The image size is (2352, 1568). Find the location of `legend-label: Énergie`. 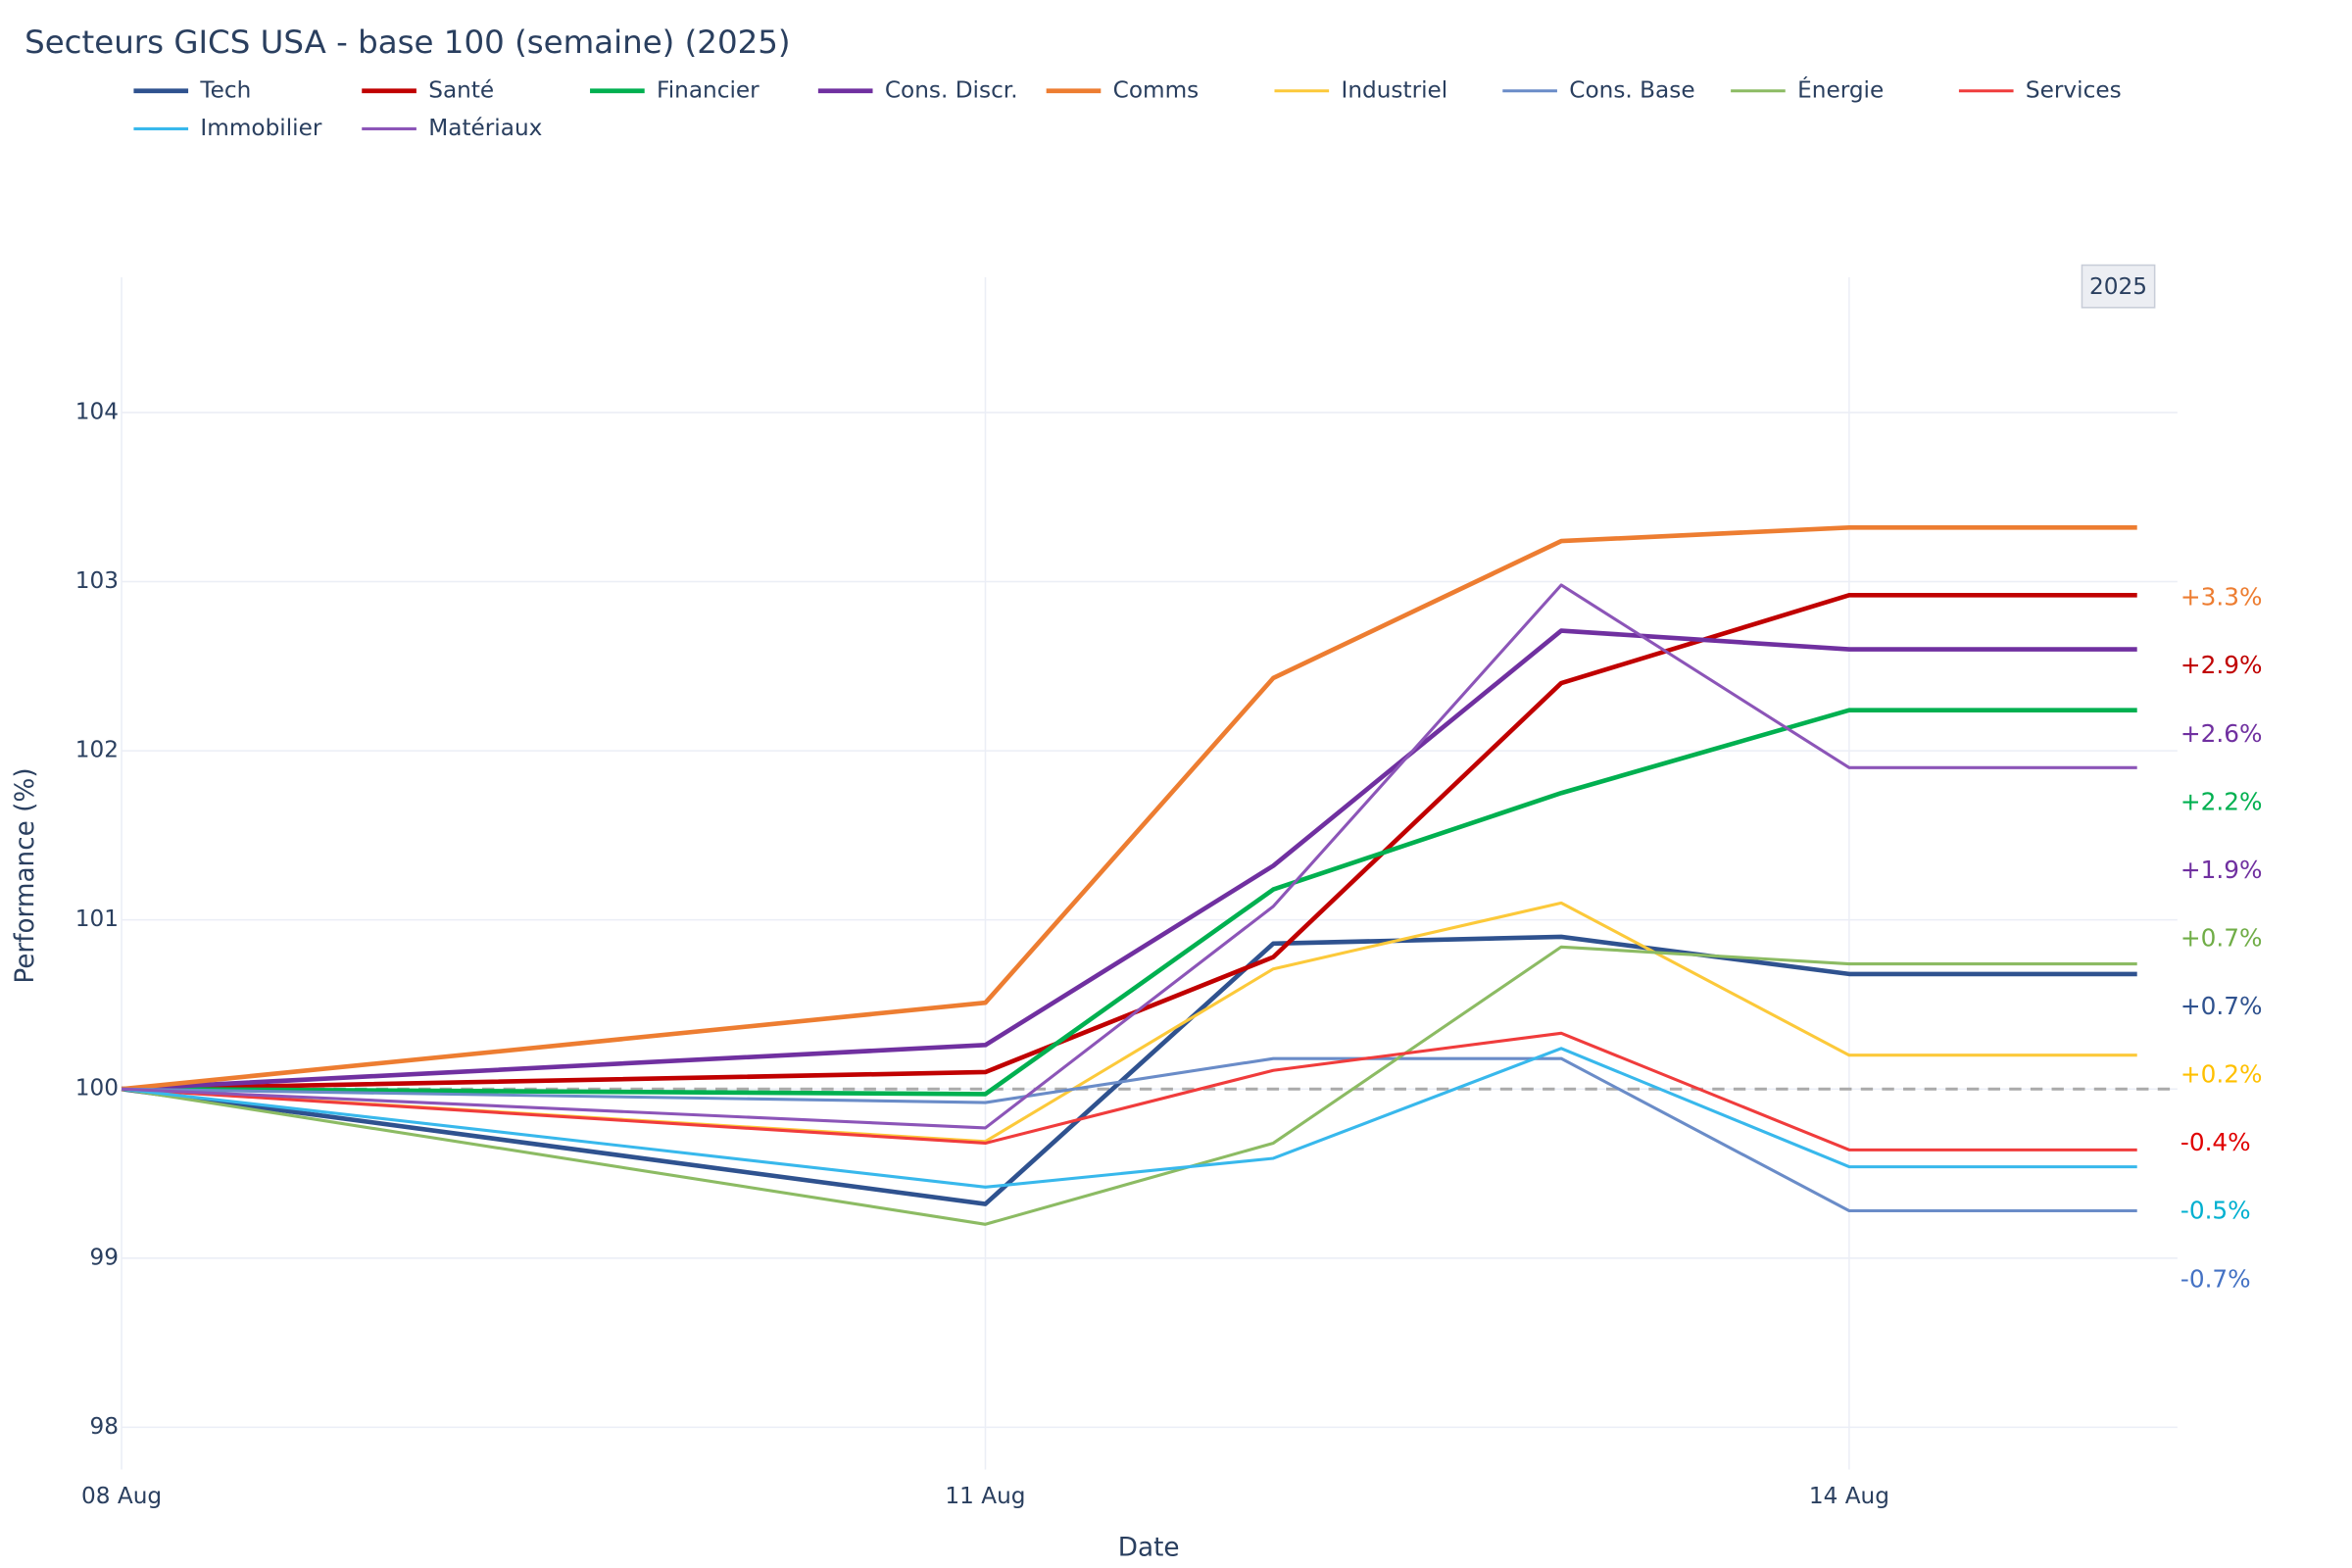

legend-label: Énergie is located at coordinates (1840, 89).